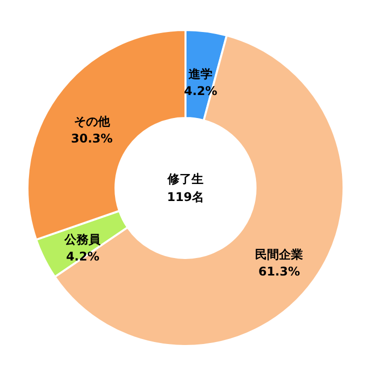 The height and width of the screenshot is (376, 371). Describe the element at coordinates (279, 271) in the screenshot. I see `data-label: 61.3%` at that location.